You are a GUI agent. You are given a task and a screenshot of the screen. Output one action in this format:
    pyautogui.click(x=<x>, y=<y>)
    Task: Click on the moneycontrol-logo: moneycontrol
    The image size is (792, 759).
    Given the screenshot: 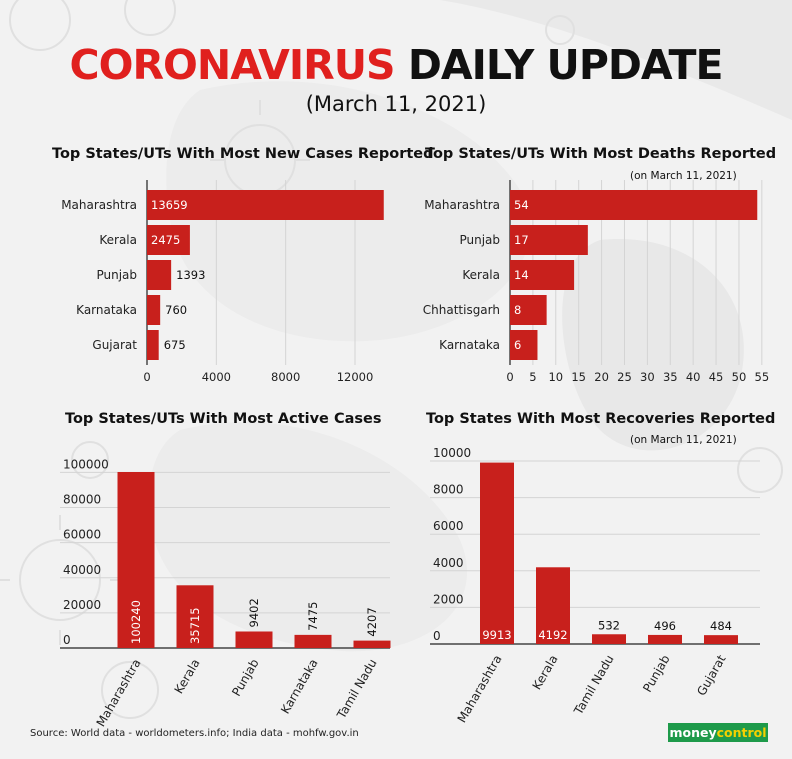 What is the action you would take?
    pyautogui.click(x=718, y=732)
    